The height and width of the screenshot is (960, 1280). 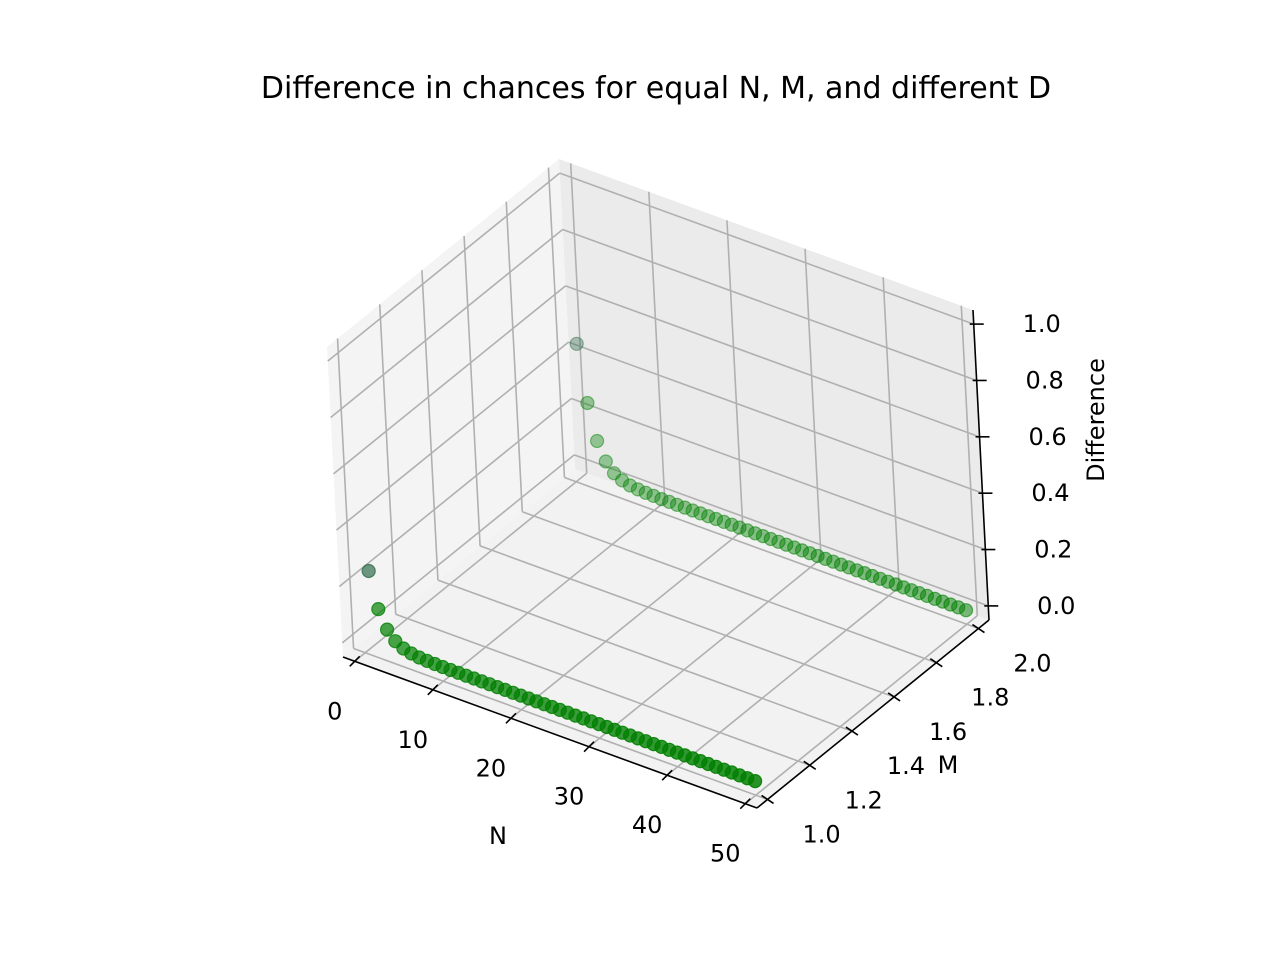 What do you see at coordinates (1096, 420) in the screenshot?
I see `z-axis-label: Difference` at bounding box center [1096, 420].